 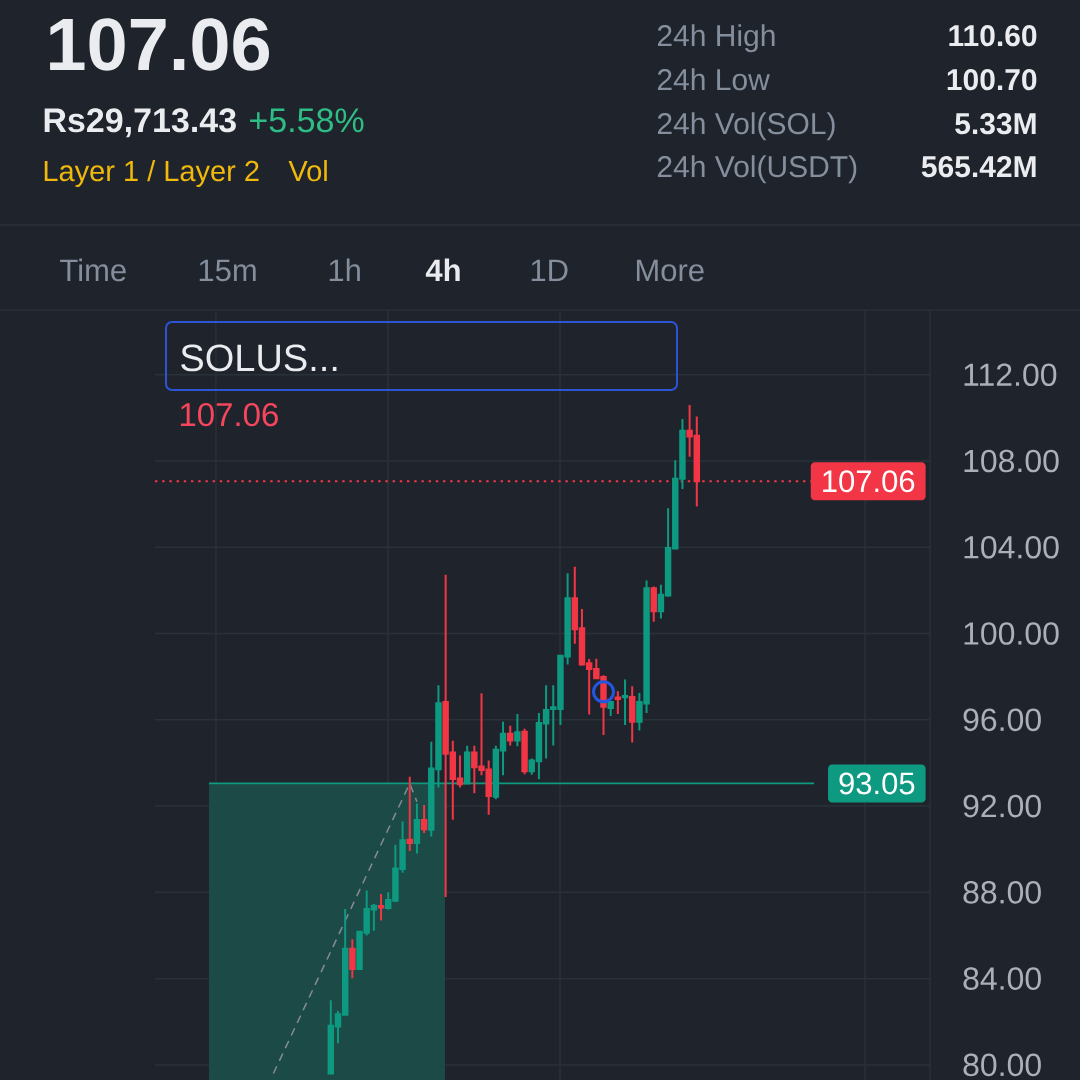 I want to click on text: 24h Vol(USDT), so click(x=757, y=169).